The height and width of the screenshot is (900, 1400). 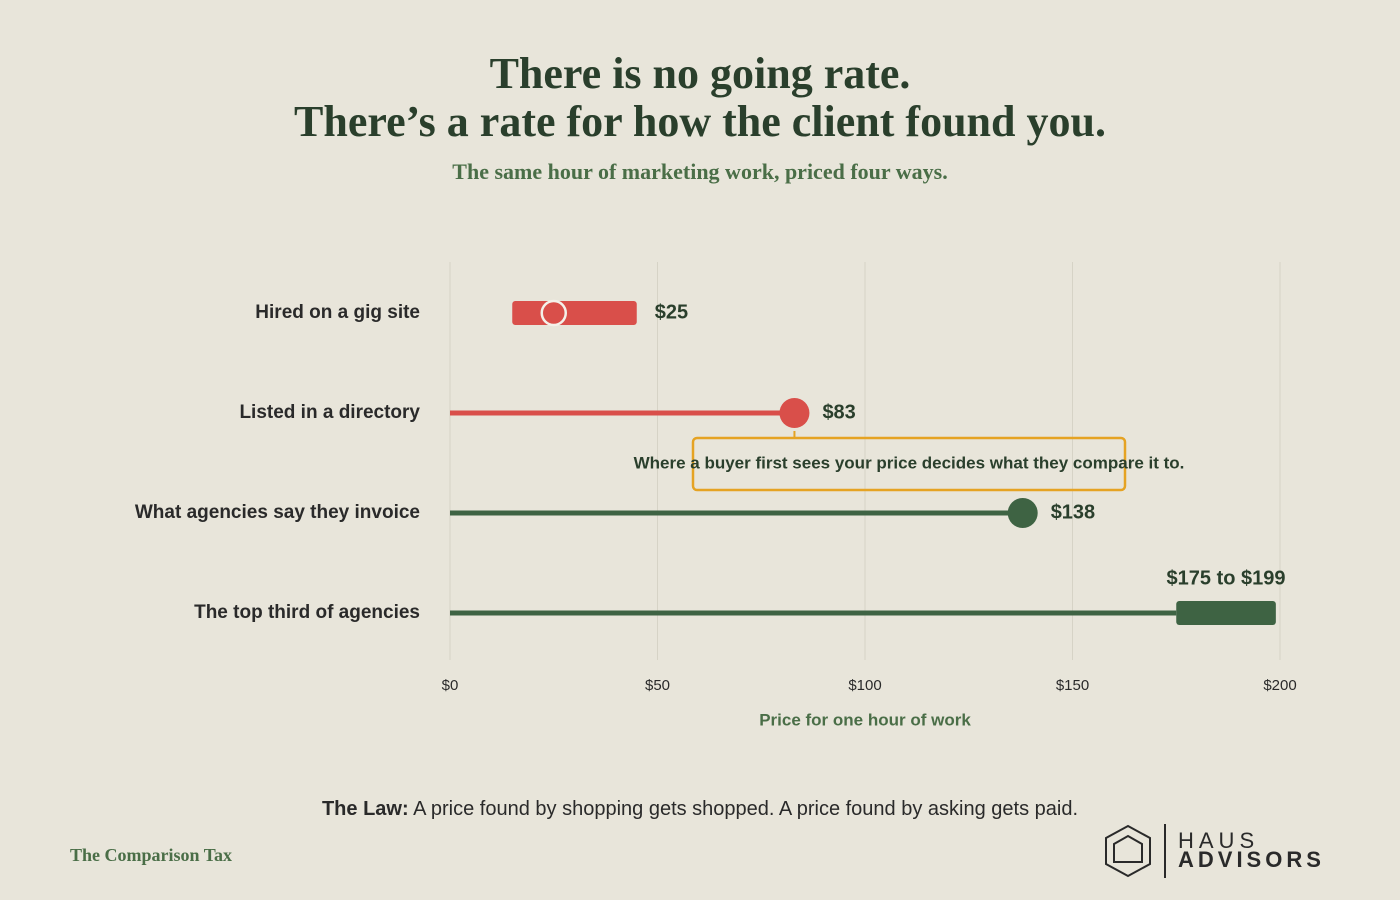 What do you see at coordinates (865, 719) in the screenshot?
I see `x-axis-label: Price for one hour of work` at bounding box center [865, 719].